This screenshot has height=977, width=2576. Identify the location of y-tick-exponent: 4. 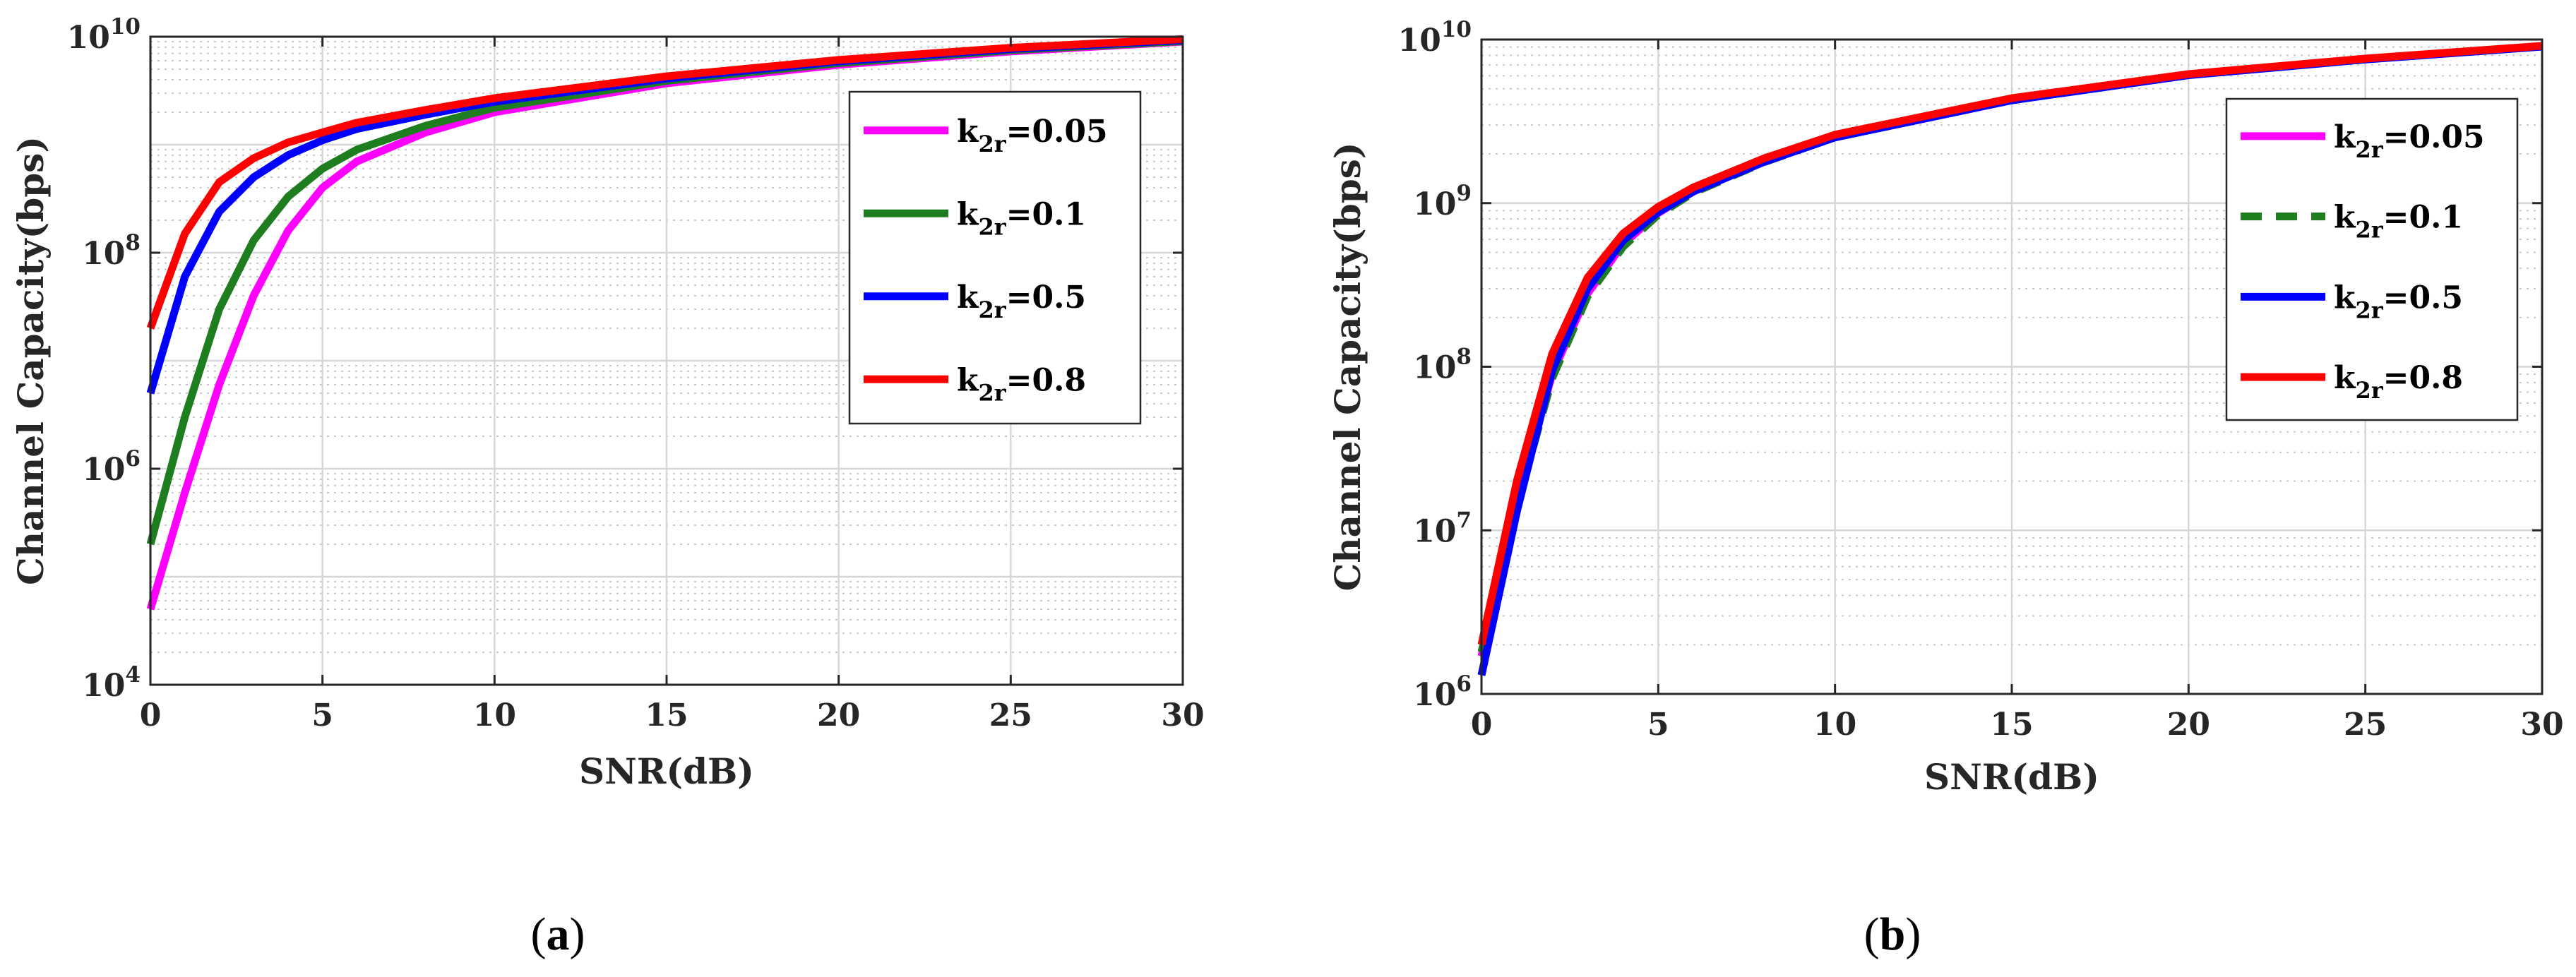
(133, 675).